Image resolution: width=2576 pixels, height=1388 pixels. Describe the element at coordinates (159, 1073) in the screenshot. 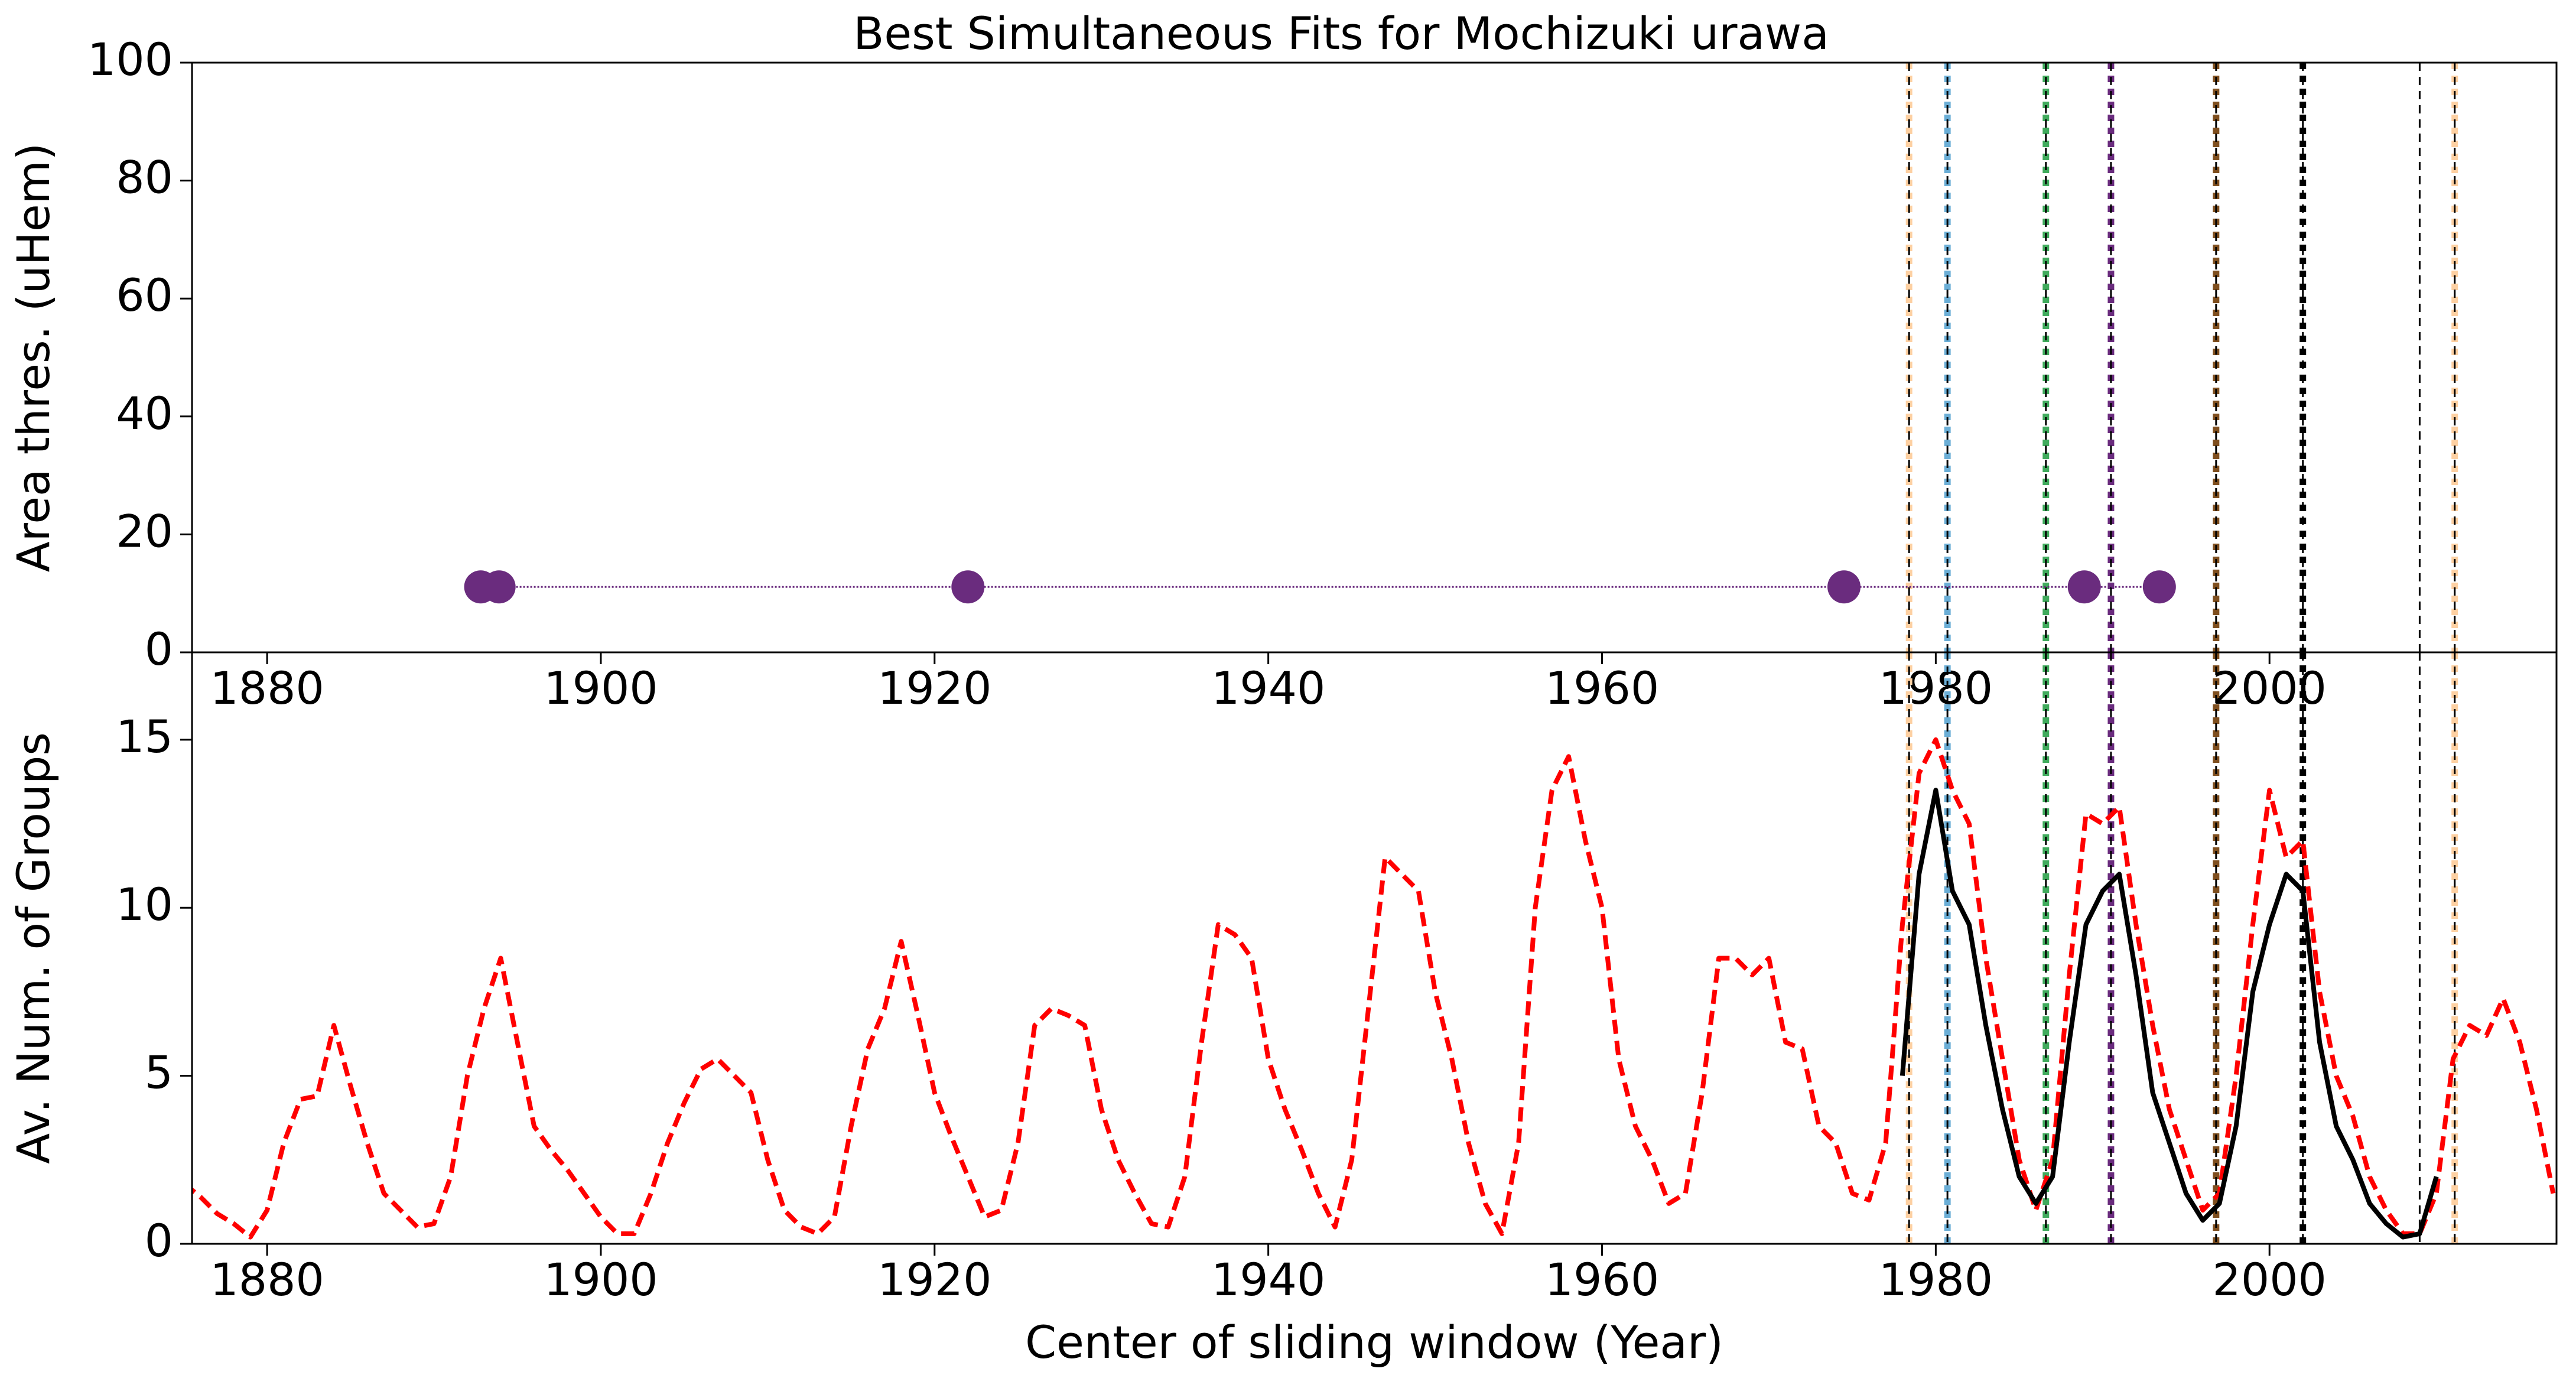

I see `y-tick-label: 5` at that location.